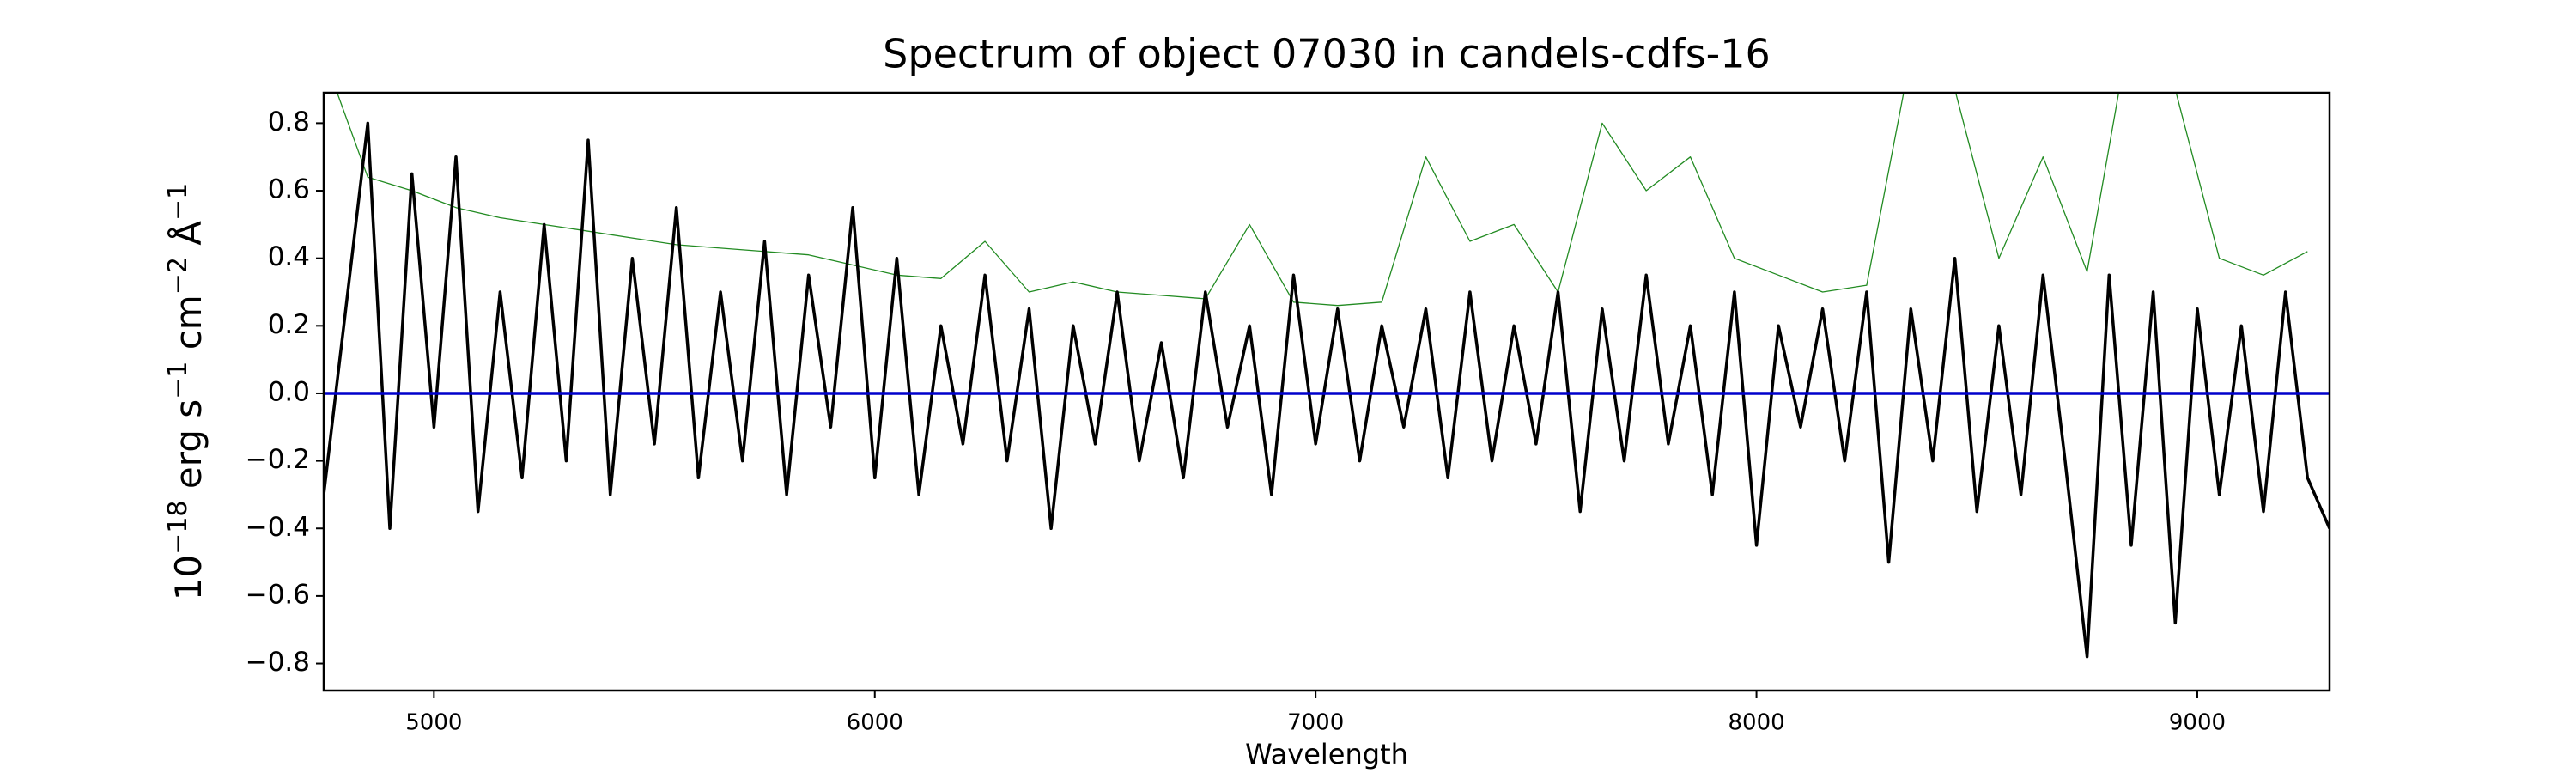 The image size is (2576, 773). What do you see at coordinates (289, 122) in the screenshot?
I see `y-tick-label: 0.8` at bounding box center [289, 122].